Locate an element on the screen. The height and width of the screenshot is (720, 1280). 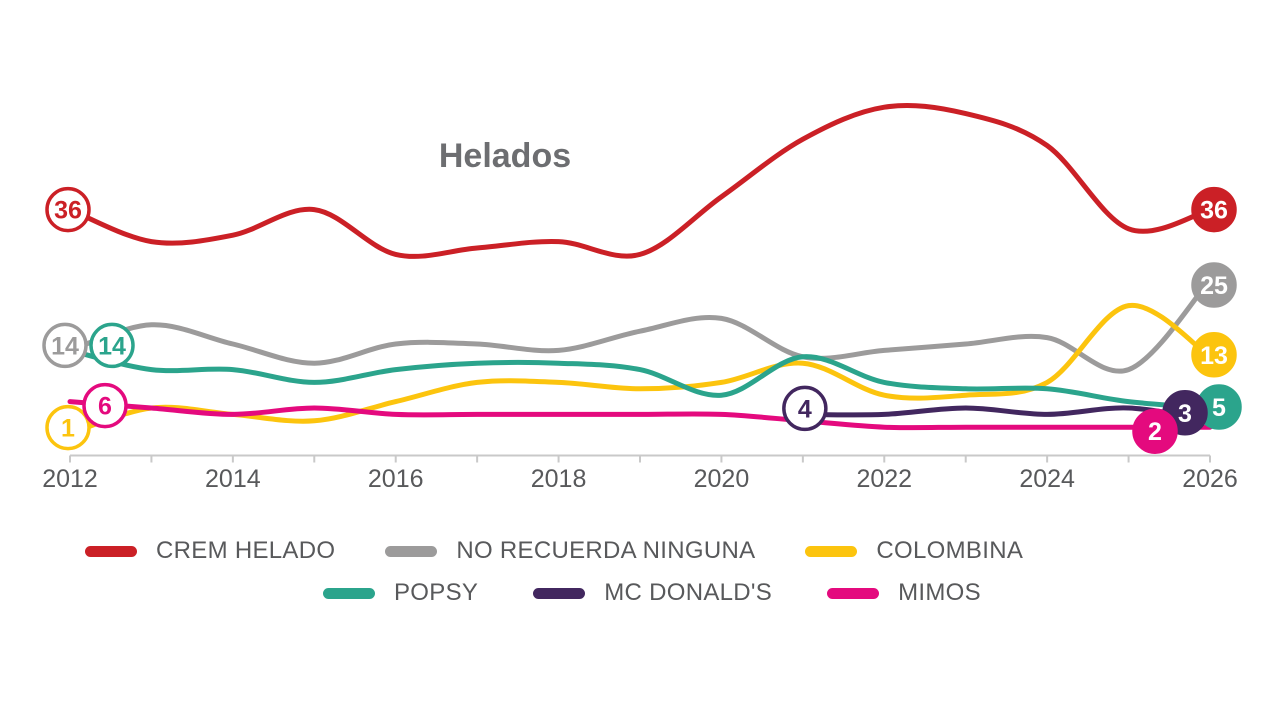
marker-value: 1 is located at coordinates (68, 429).